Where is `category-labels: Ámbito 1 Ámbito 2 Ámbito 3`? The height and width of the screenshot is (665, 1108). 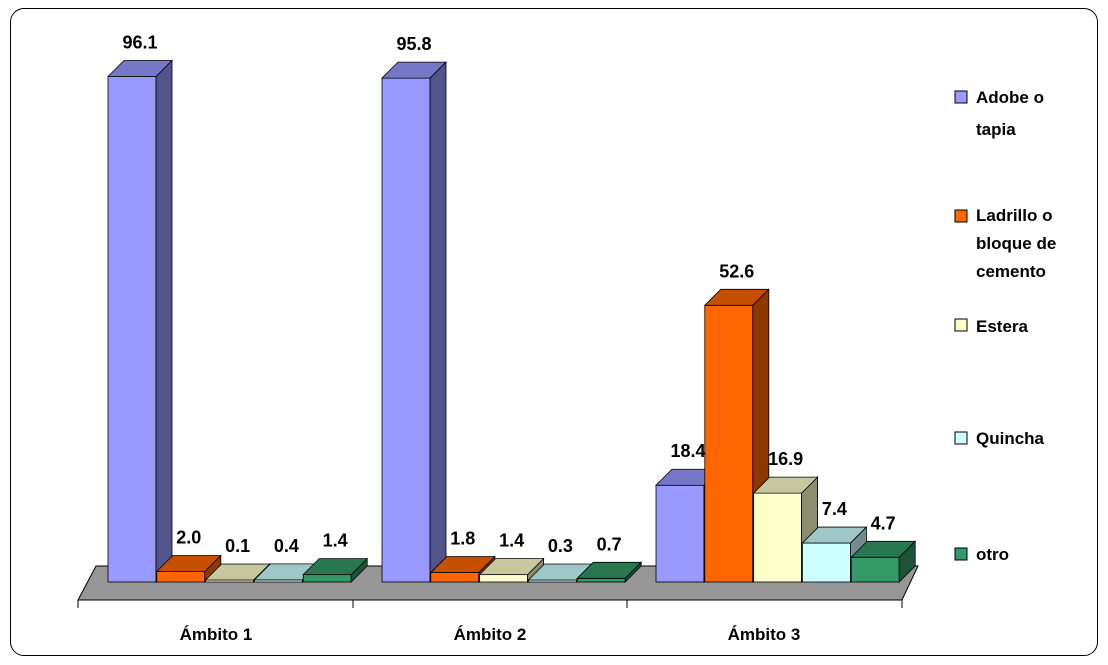 category-labels: Ámbito 1 Ámbito 2 Ámbito 3 is located at coordinates (490, 634).